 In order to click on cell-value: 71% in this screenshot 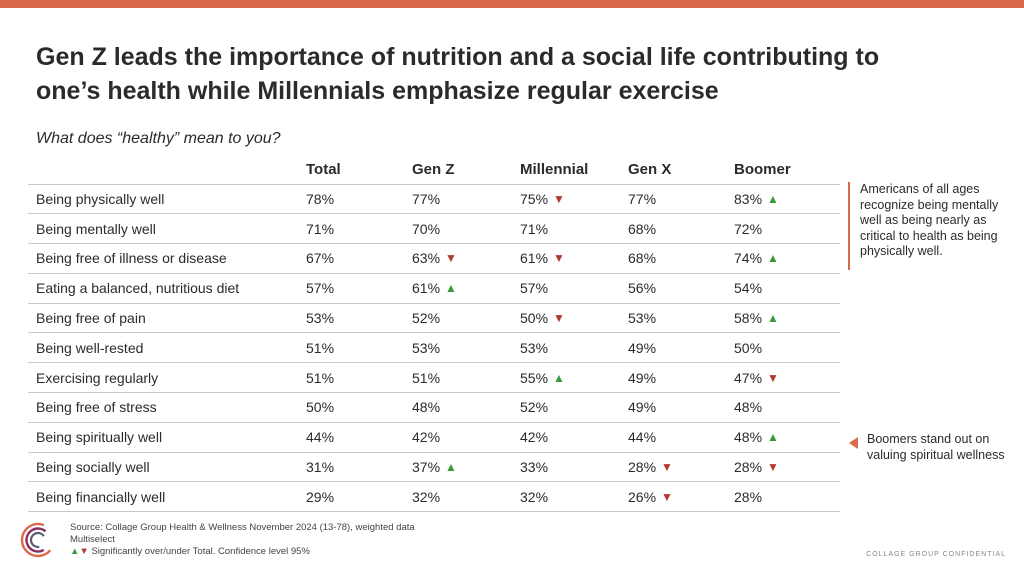, I will do `click(534, 228)`.